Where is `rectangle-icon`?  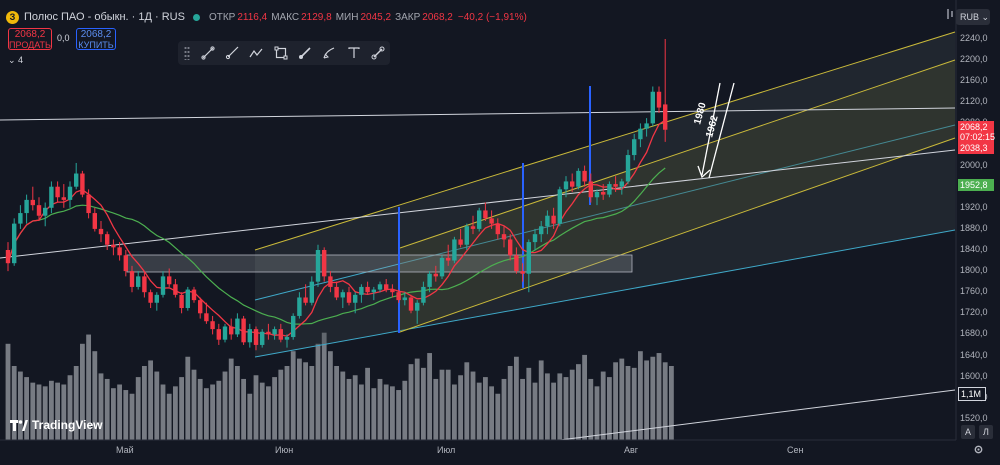 rectangle-icon is located at coordinates (281, 53).